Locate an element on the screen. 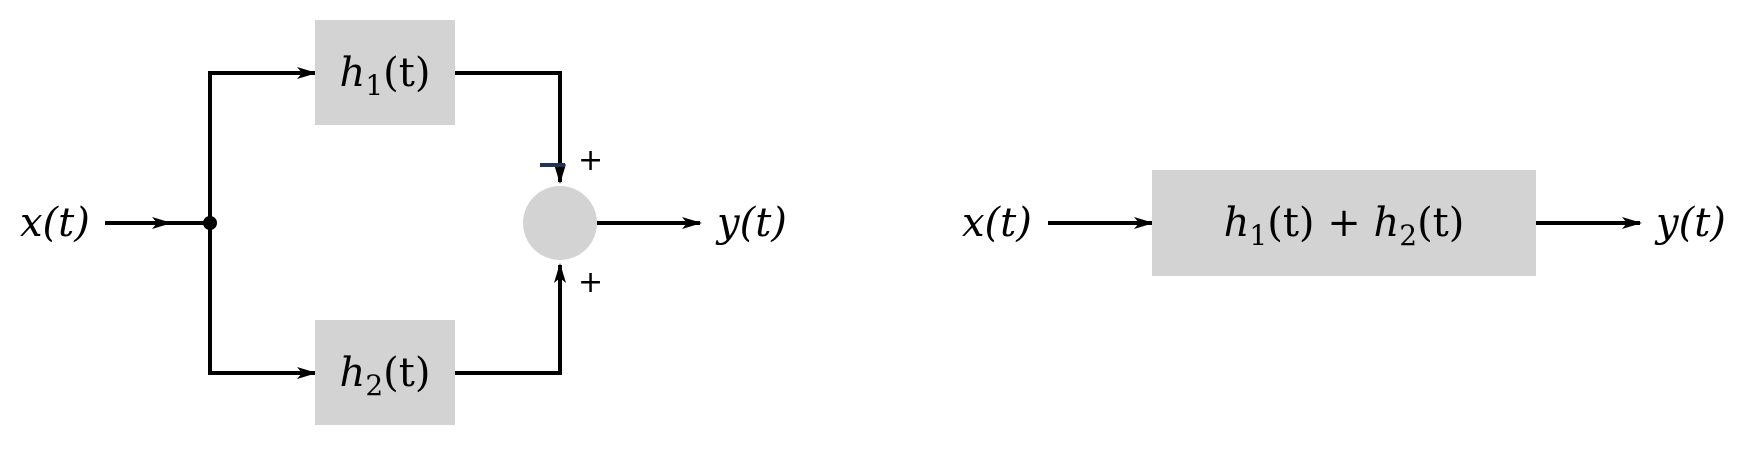 Image resolution: width=1737 pixels, height=460 pixels. input-label-left: x(t) is located at coordinates (55, 223).